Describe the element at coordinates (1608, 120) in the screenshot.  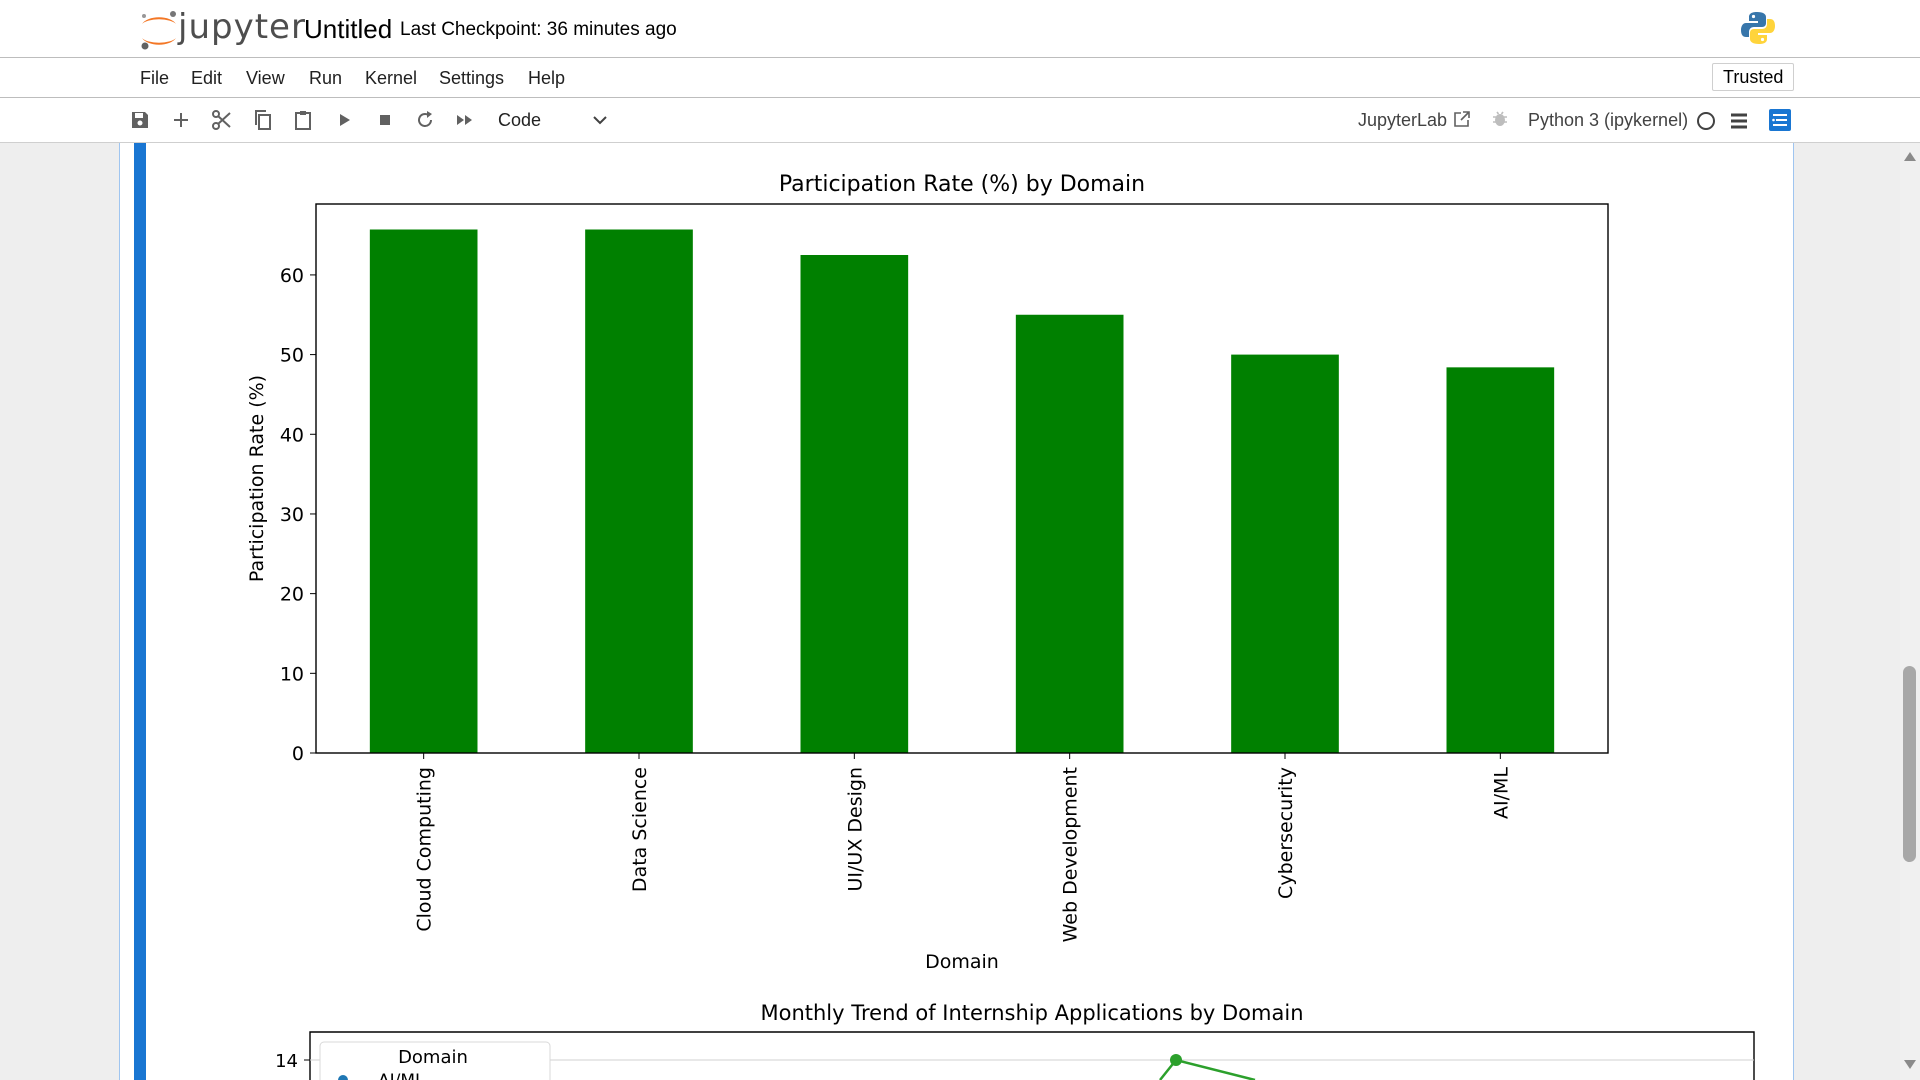
I see `kernel-name: Python 3 (ipykernel)` at that location.